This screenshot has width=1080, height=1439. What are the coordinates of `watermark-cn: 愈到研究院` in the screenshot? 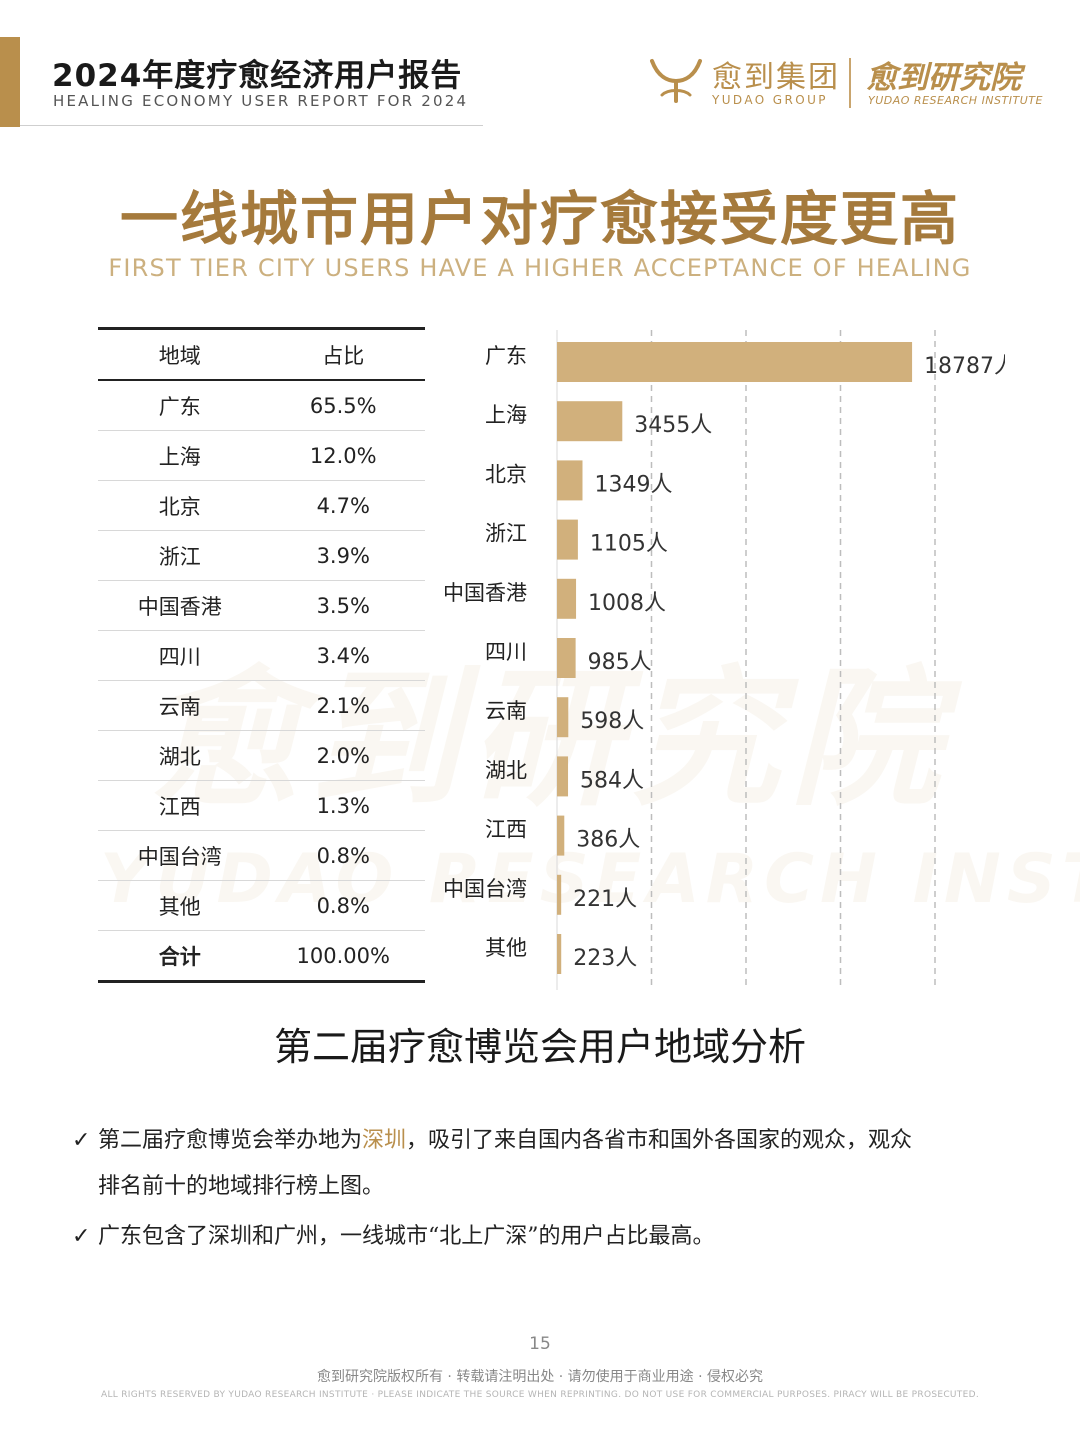 It's located at (549, 740).